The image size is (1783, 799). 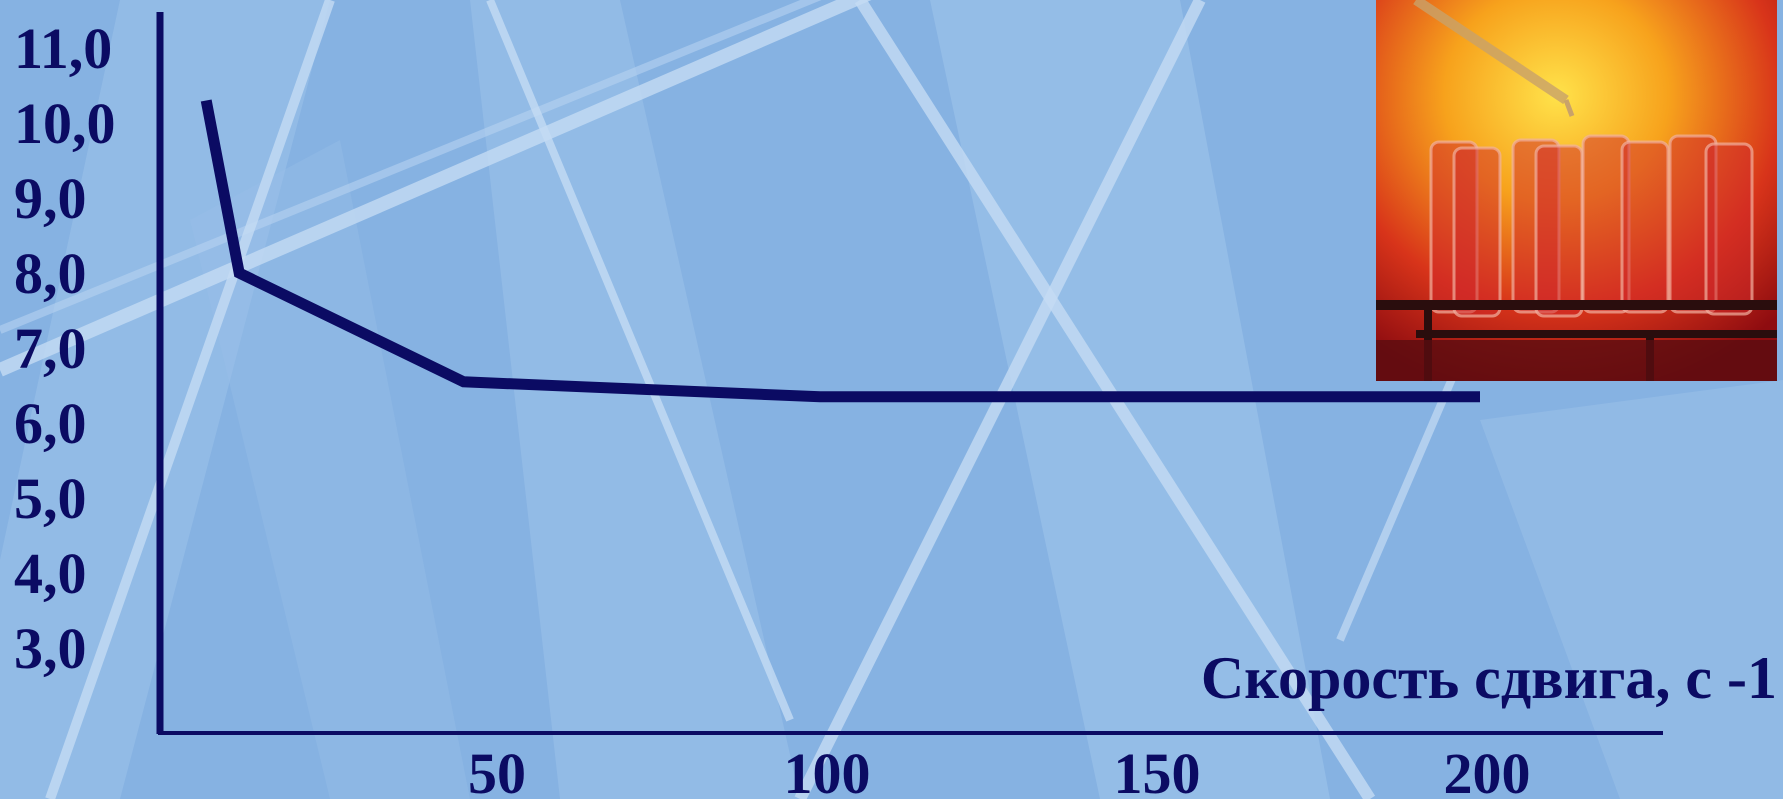 I want to click on y-tick-label: 8,0, so click(x=50, y=273).